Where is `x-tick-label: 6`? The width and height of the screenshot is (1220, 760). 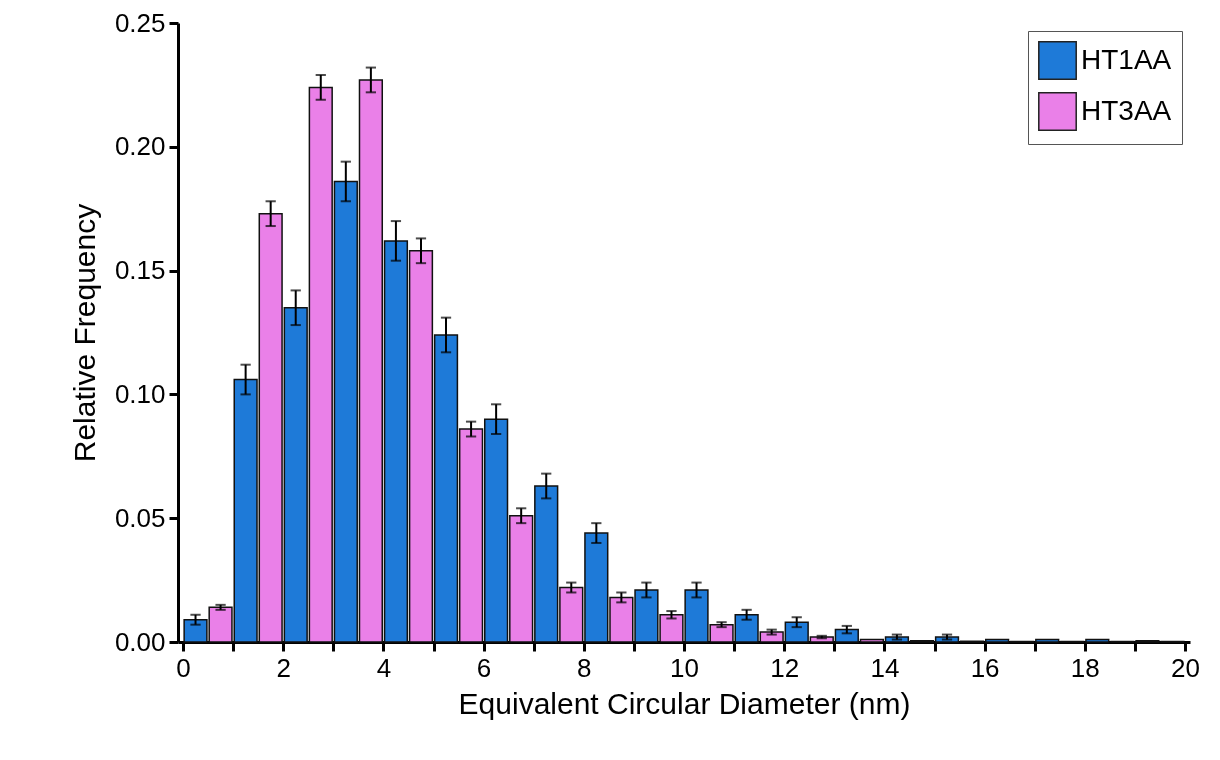 x-tick-label: 6 is located at coordinates (484, 667).